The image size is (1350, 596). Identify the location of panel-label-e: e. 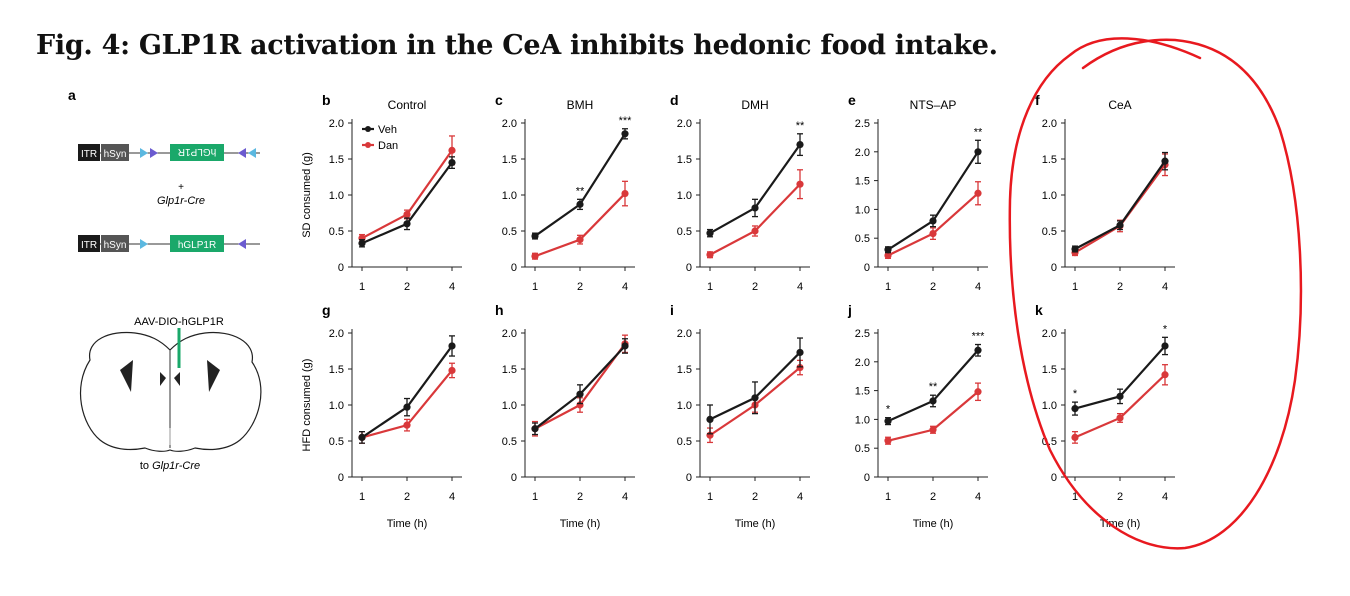
(852, 100).